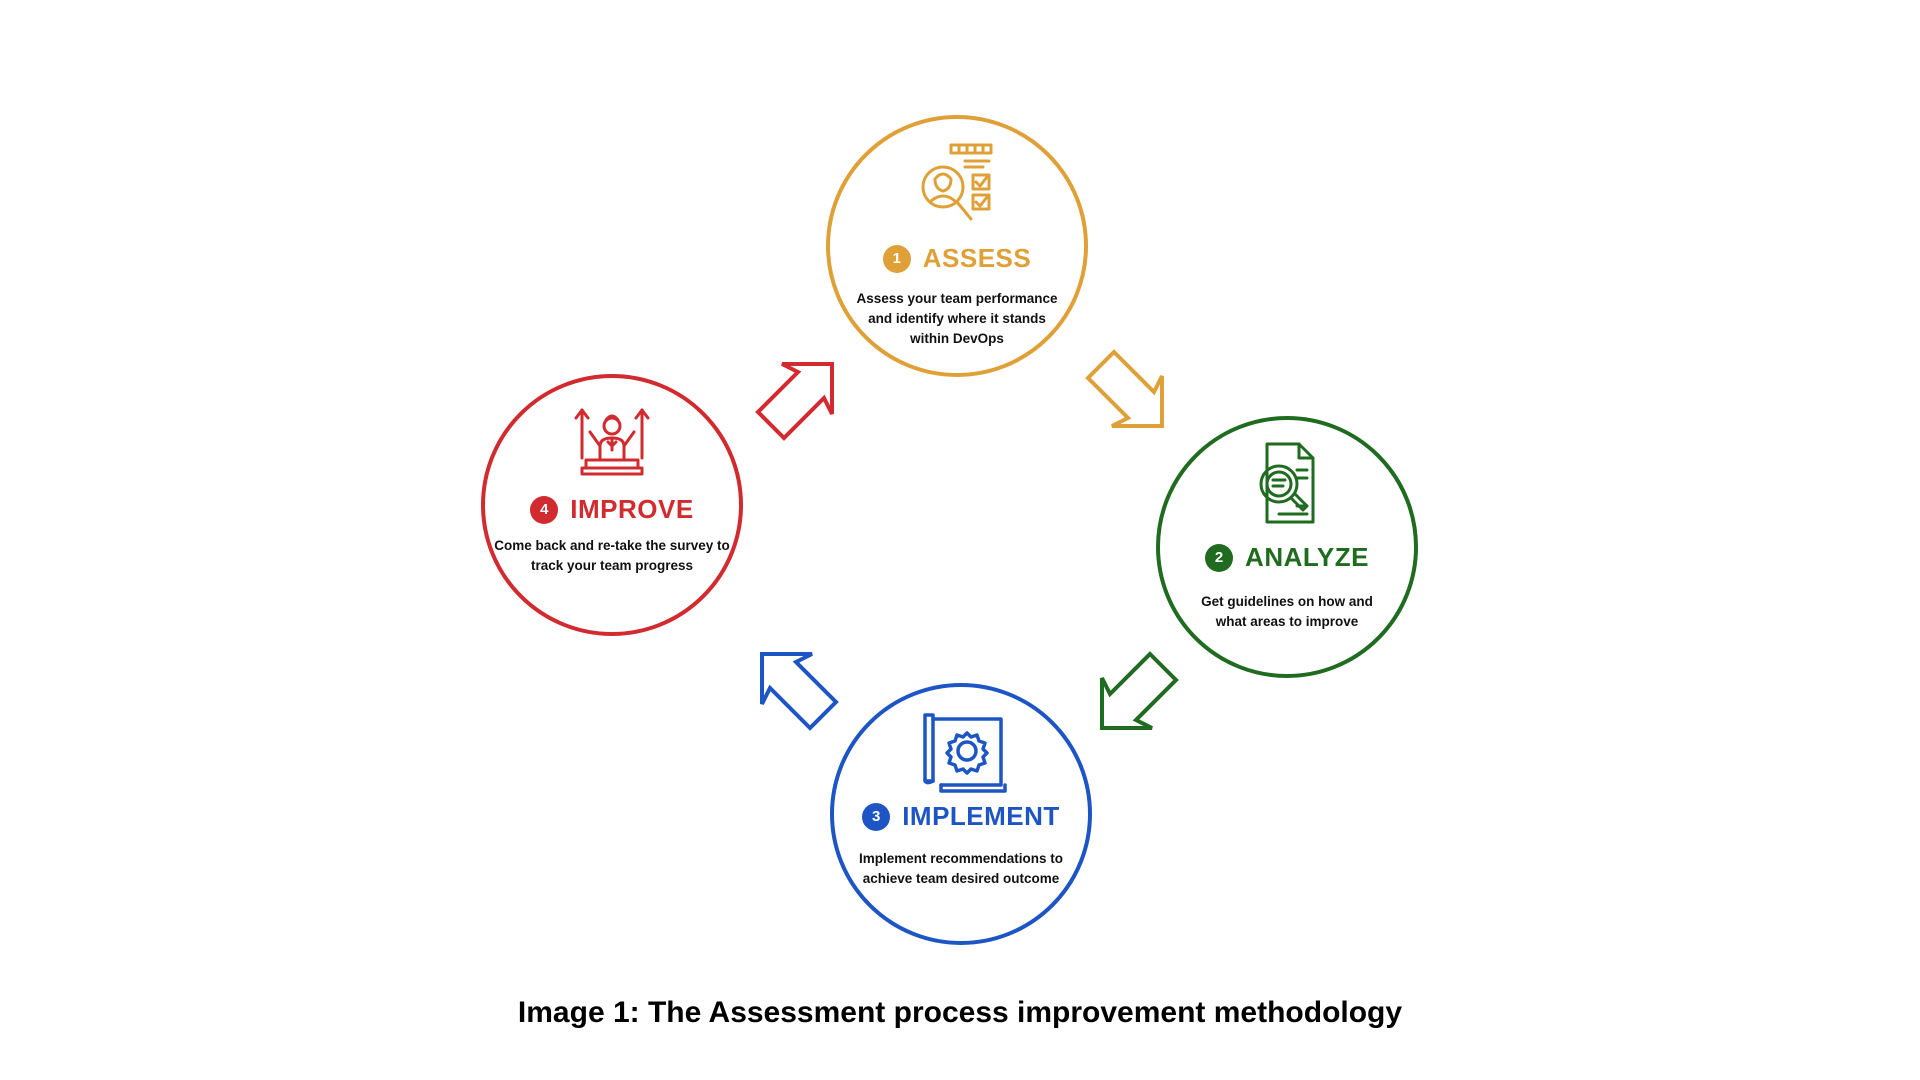  I want to click on step-improve-heading: 4 IMPROVE, so click(612, 509).